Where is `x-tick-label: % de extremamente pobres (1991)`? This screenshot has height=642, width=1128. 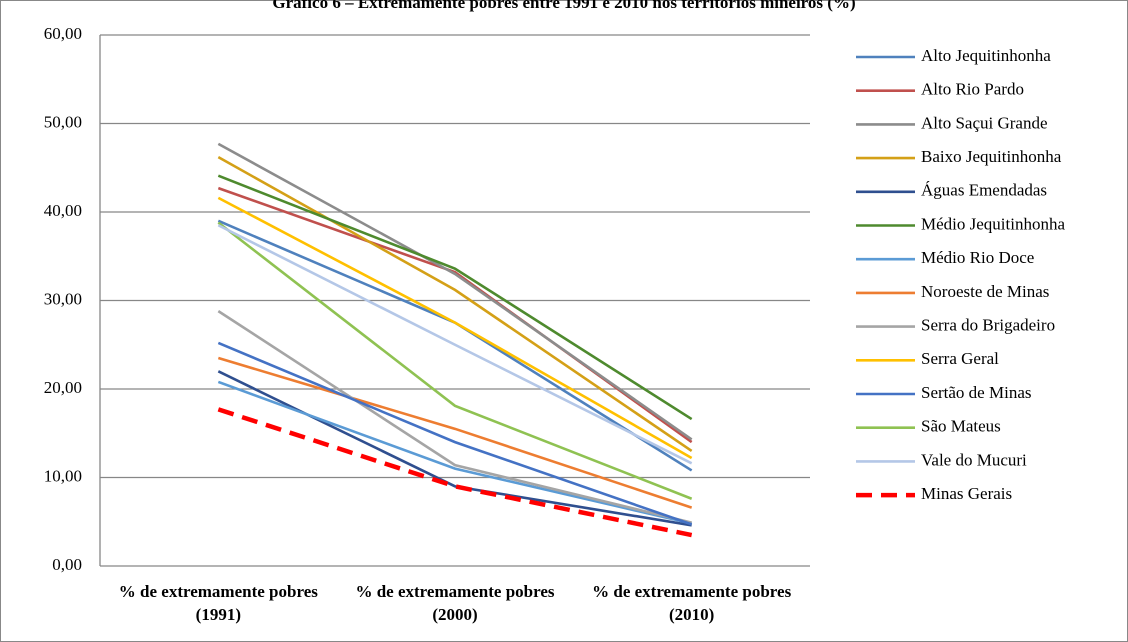
x-tick-label: % de extremamente pobres (1991) is located at coordinates (218, 603).